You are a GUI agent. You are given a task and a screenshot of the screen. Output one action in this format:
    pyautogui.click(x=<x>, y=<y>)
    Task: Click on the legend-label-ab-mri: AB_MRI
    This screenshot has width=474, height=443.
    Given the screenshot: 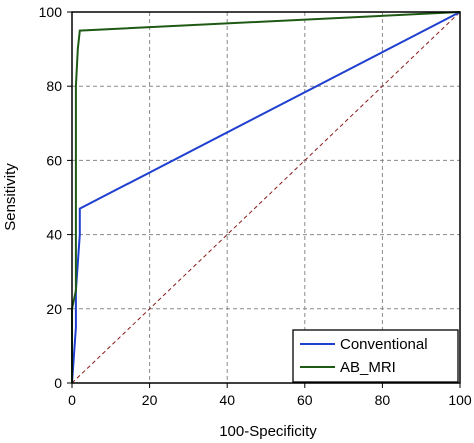 What is the action you would take?
    pyautogui.click(x=368, y=367)
    